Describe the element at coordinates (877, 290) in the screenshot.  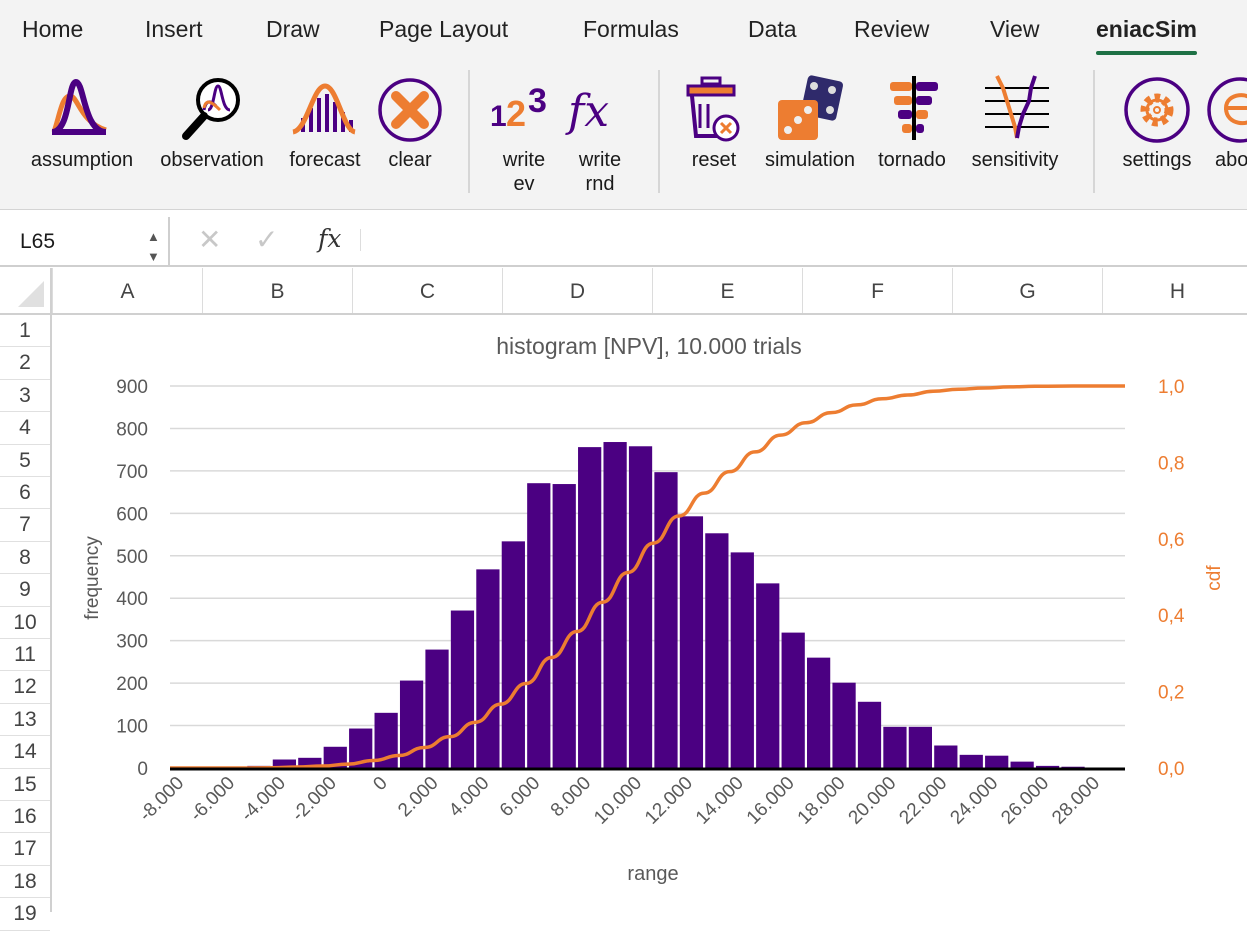
I see `column-header-F: F` at that location.